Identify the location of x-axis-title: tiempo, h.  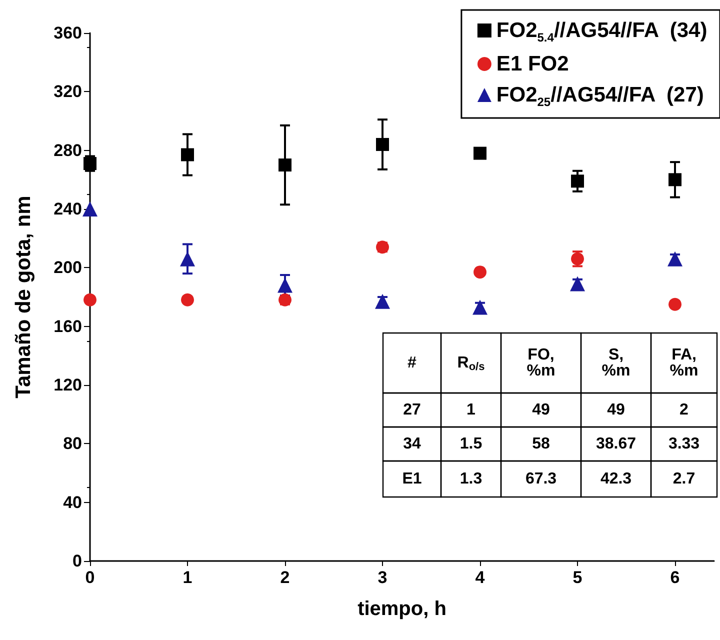
(402, 609).